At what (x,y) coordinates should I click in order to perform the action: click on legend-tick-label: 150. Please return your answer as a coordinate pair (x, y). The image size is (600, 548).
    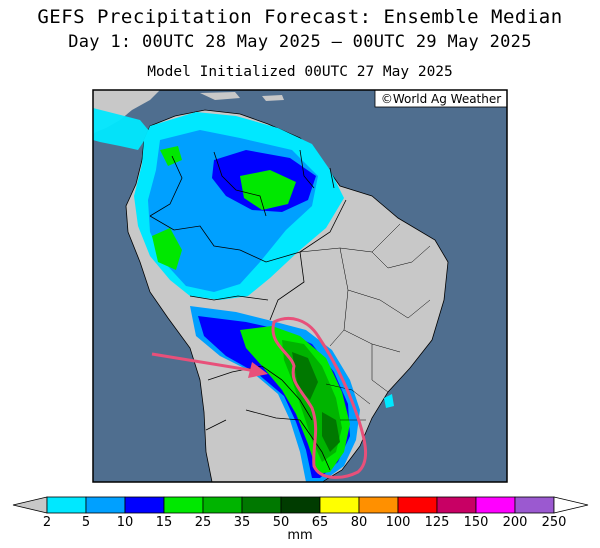
    Looking at the image, I should click on (476, 522).